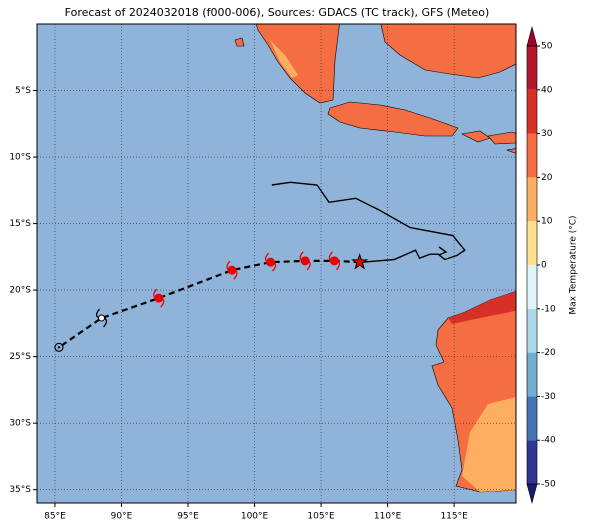 This screenshot has height=532, width=591. I want to click on colorbar-tick-label: -40, so click(548, 441).